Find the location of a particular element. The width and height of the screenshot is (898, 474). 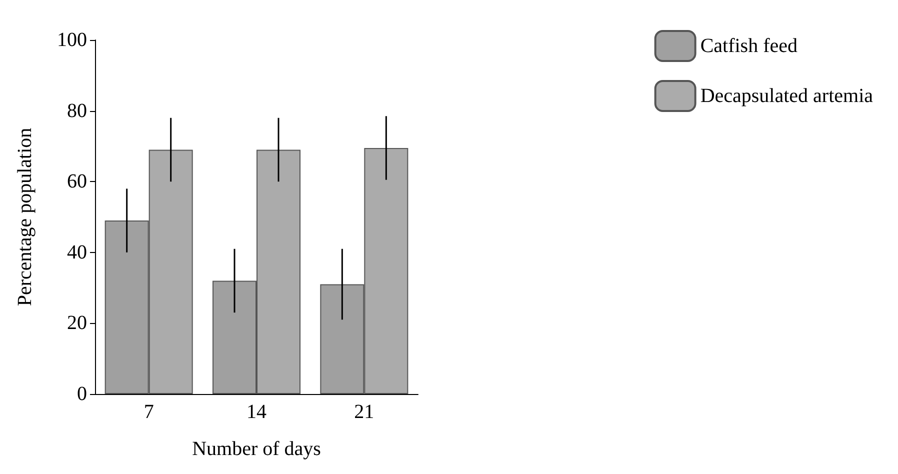

x-axis-title: Number of days is located at coordinates (257, 449).